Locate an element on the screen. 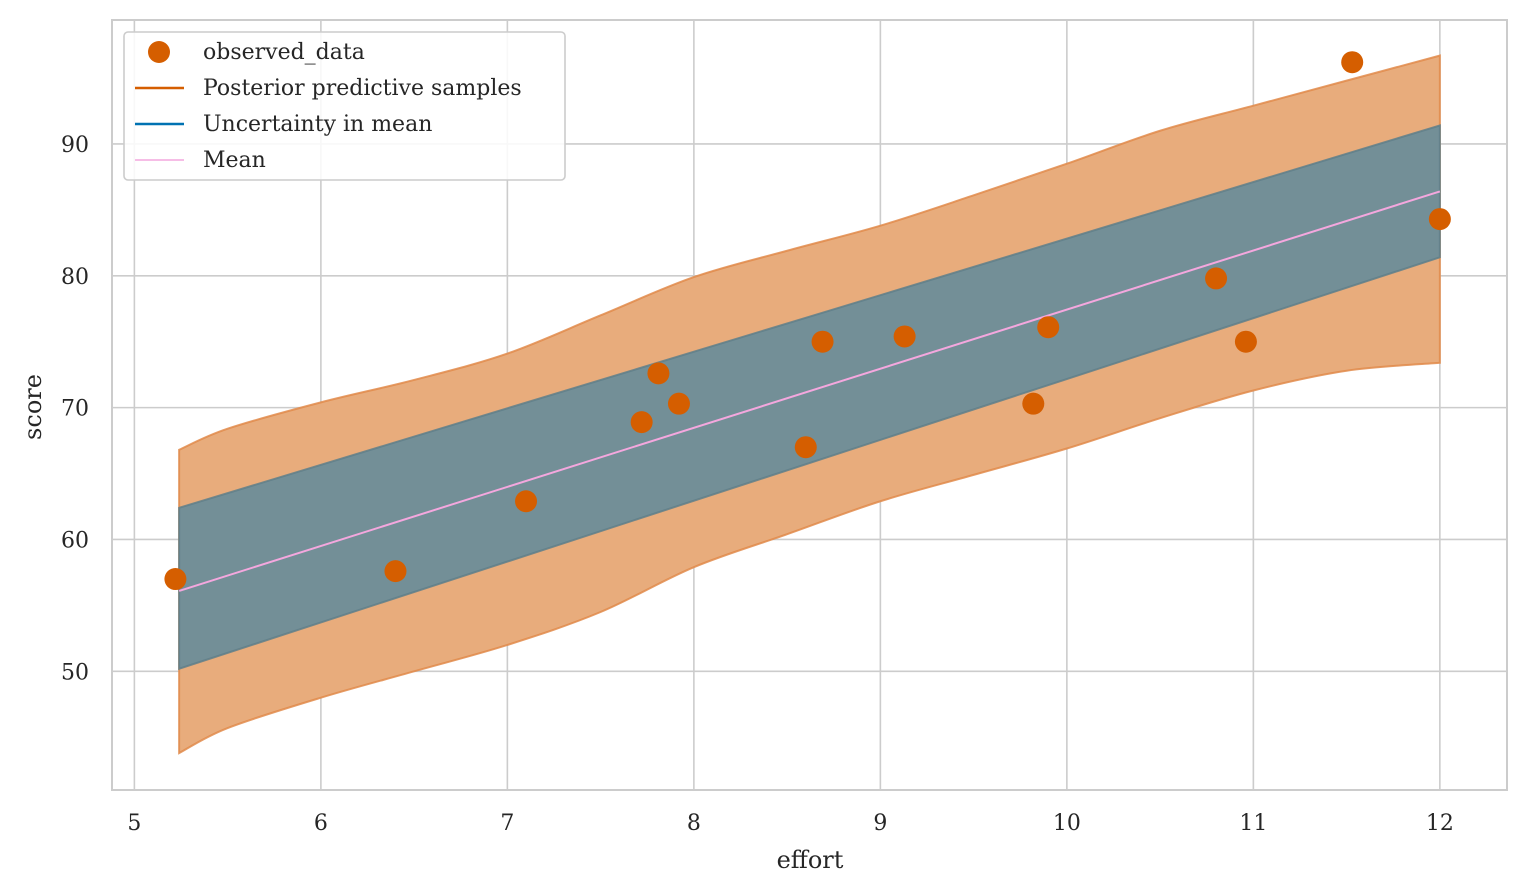 The image size is (1527, 894). legend-box is located at coordinates (344, 106).